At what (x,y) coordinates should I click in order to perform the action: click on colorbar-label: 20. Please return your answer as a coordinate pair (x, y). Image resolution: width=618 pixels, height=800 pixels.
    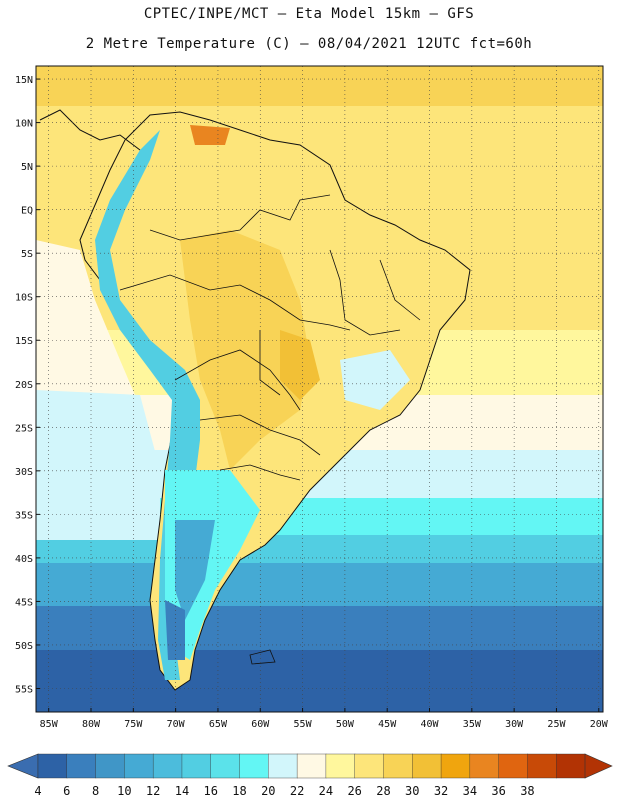
    Looking at the image, I should click on (268, 791).